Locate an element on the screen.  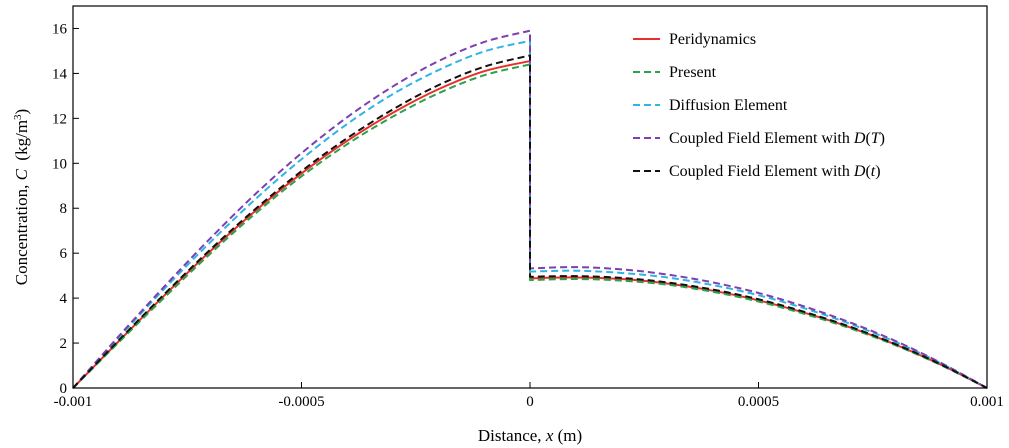
y-tick-label: 2 is located at coordinates (64, 344).